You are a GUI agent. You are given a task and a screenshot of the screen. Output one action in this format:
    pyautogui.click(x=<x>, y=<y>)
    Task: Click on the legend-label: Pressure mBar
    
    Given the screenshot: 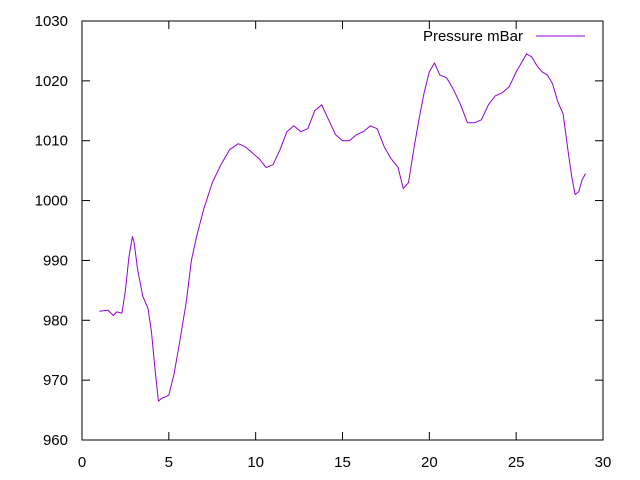 What is the action you would take?
    pyautogui.click(x=473, y=36)
    